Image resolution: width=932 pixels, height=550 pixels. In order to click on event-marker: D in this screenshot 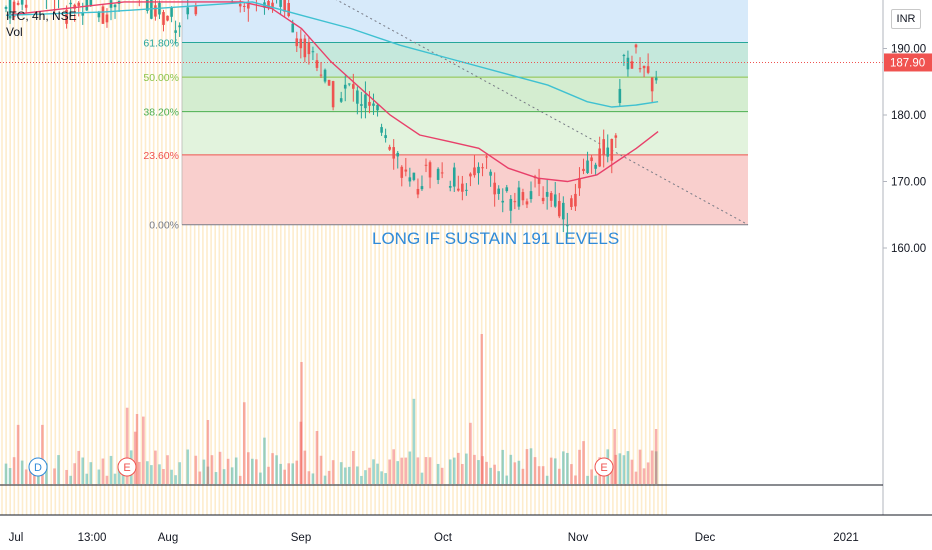, I will do `click(38, 467)`.